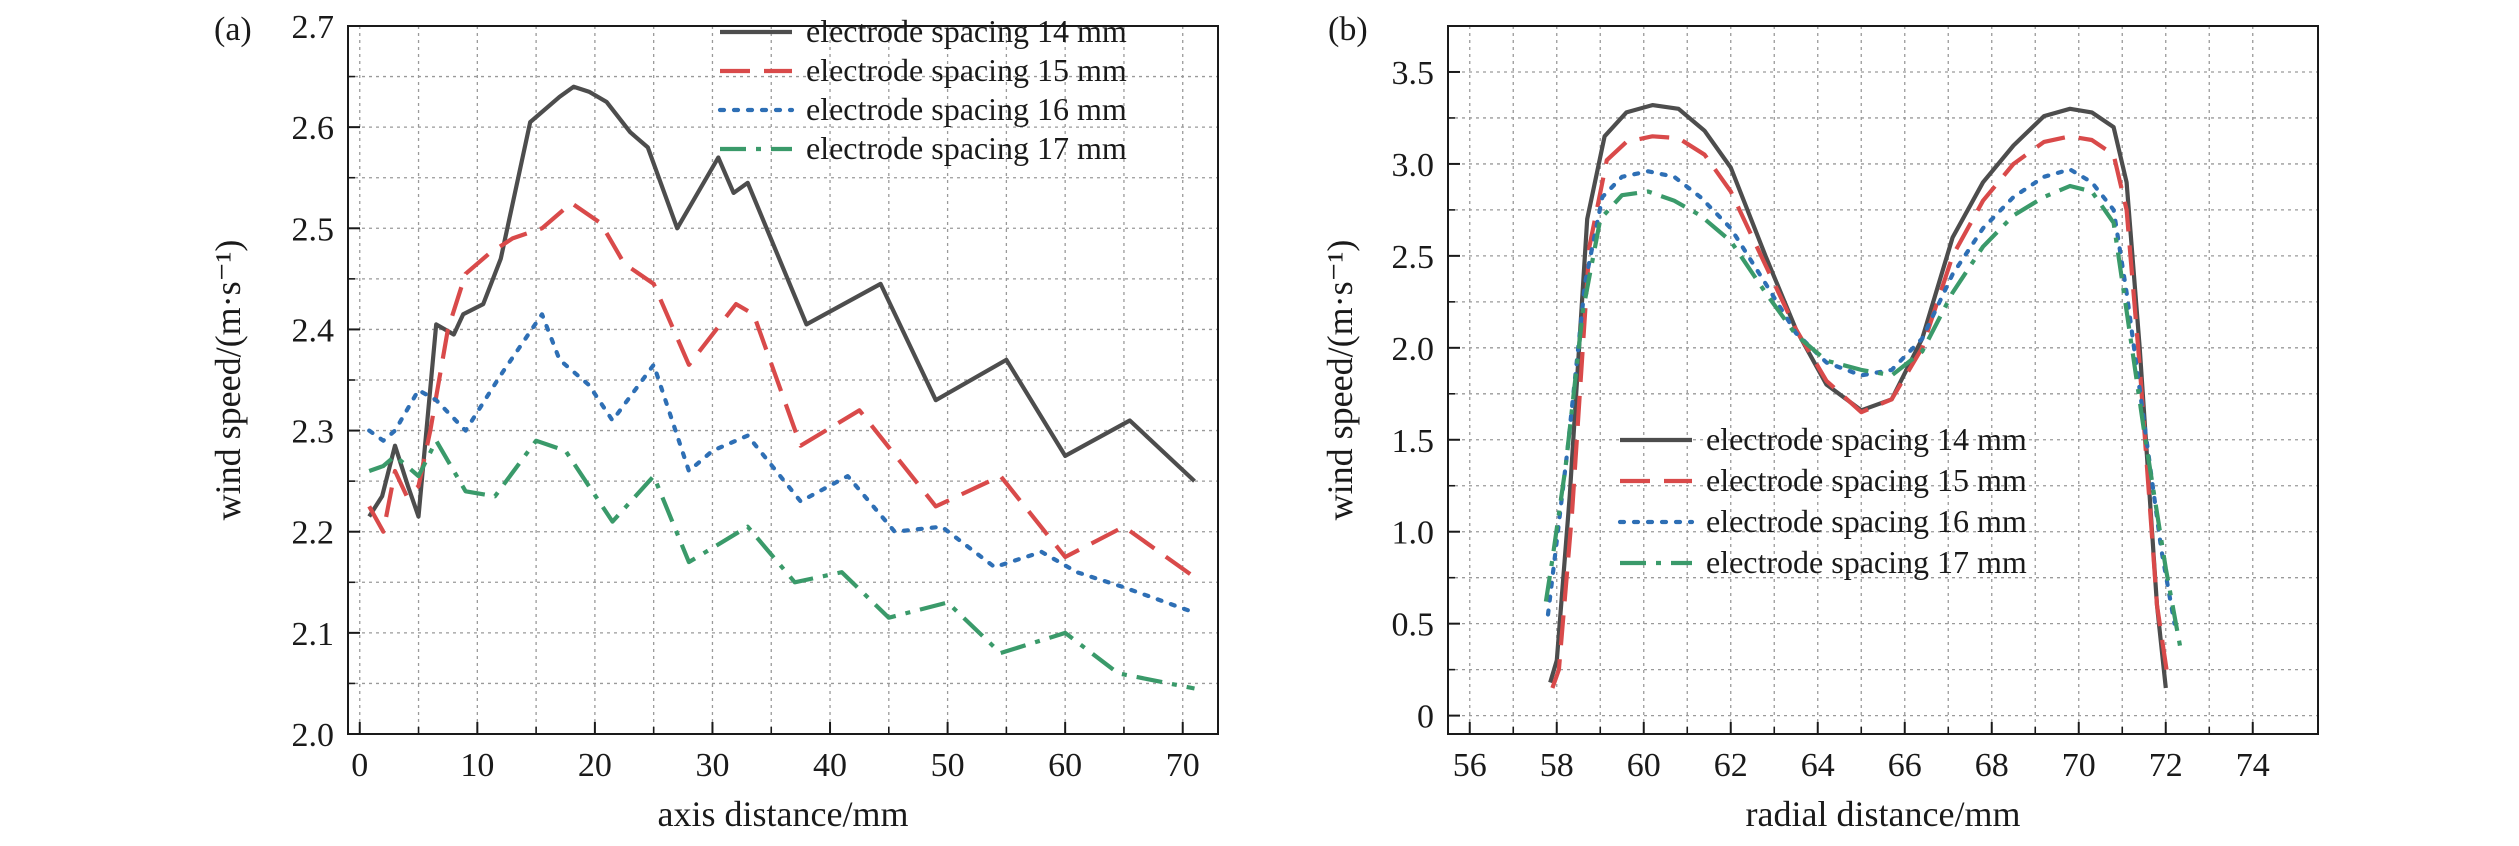 This screenshot has width=2519, height=846. I want to click on x-tick-label: 0, so click(359, 765).